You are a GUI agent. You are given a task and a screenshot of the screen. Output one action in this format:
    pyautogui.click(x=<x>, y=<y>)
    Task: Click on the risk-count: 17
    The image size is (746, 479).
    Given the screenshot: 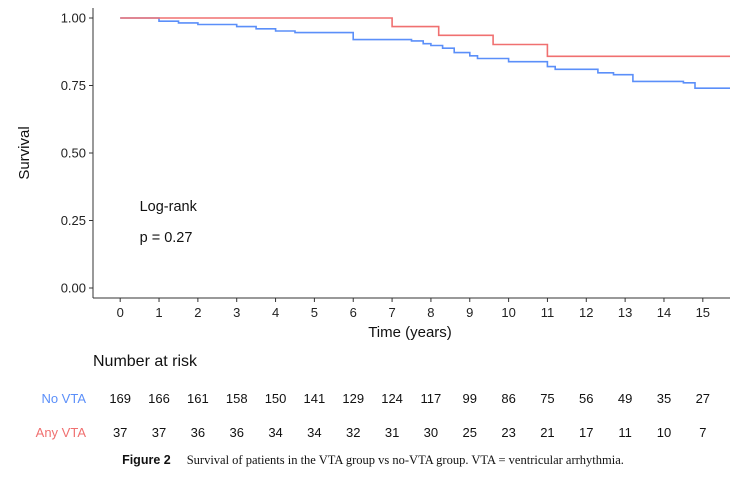 What is the action you would take?
    pyautogui.click(x=586, y=432)
    